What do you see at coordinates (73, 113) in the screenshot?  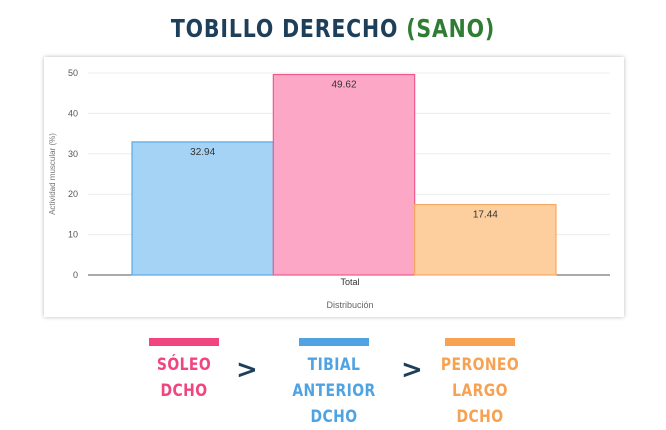 I see `y-tick-label: 40` at bounding box center [73, 113].